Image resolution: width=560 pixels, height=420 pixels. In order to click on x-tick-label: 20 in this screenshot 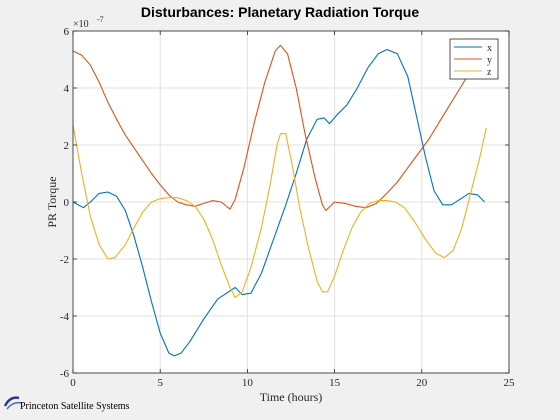, I will do `click(422, 383)`.